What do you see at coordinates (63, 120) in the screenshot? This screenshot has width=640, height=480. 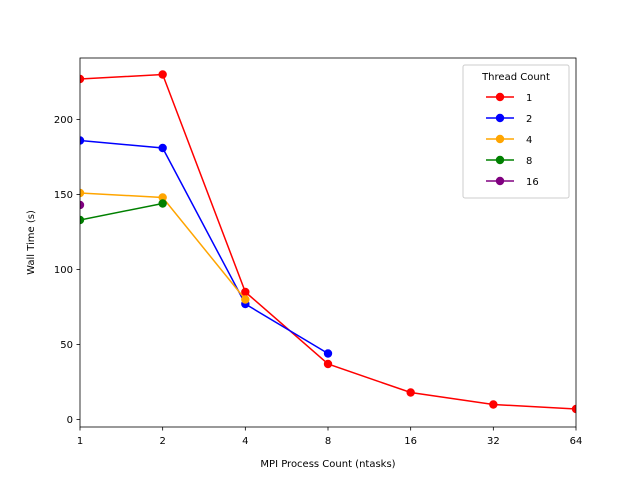 I see `y-tick-label-200: 200` at bounding box center [63, 120].